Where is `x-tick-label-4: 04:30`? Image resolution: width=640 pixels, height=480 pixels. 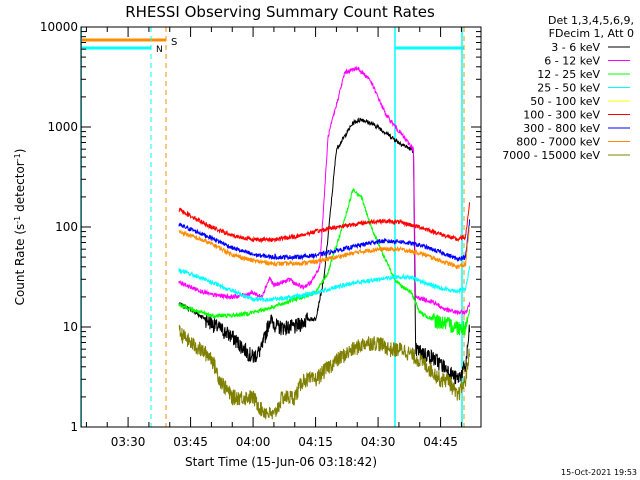 x-tick-label-4: 04:30 is located at coordinates (378, 442).